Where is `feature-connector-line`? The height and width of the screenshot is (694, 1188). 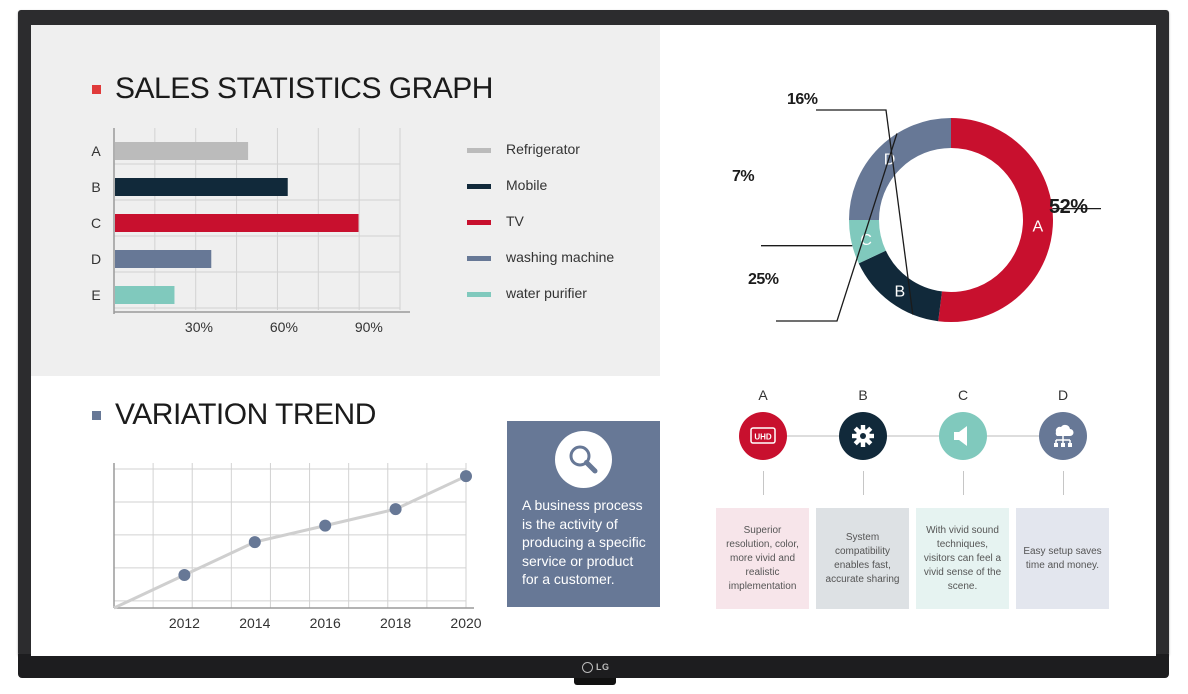 feature-connector-line is located at coordinates (913, 436).